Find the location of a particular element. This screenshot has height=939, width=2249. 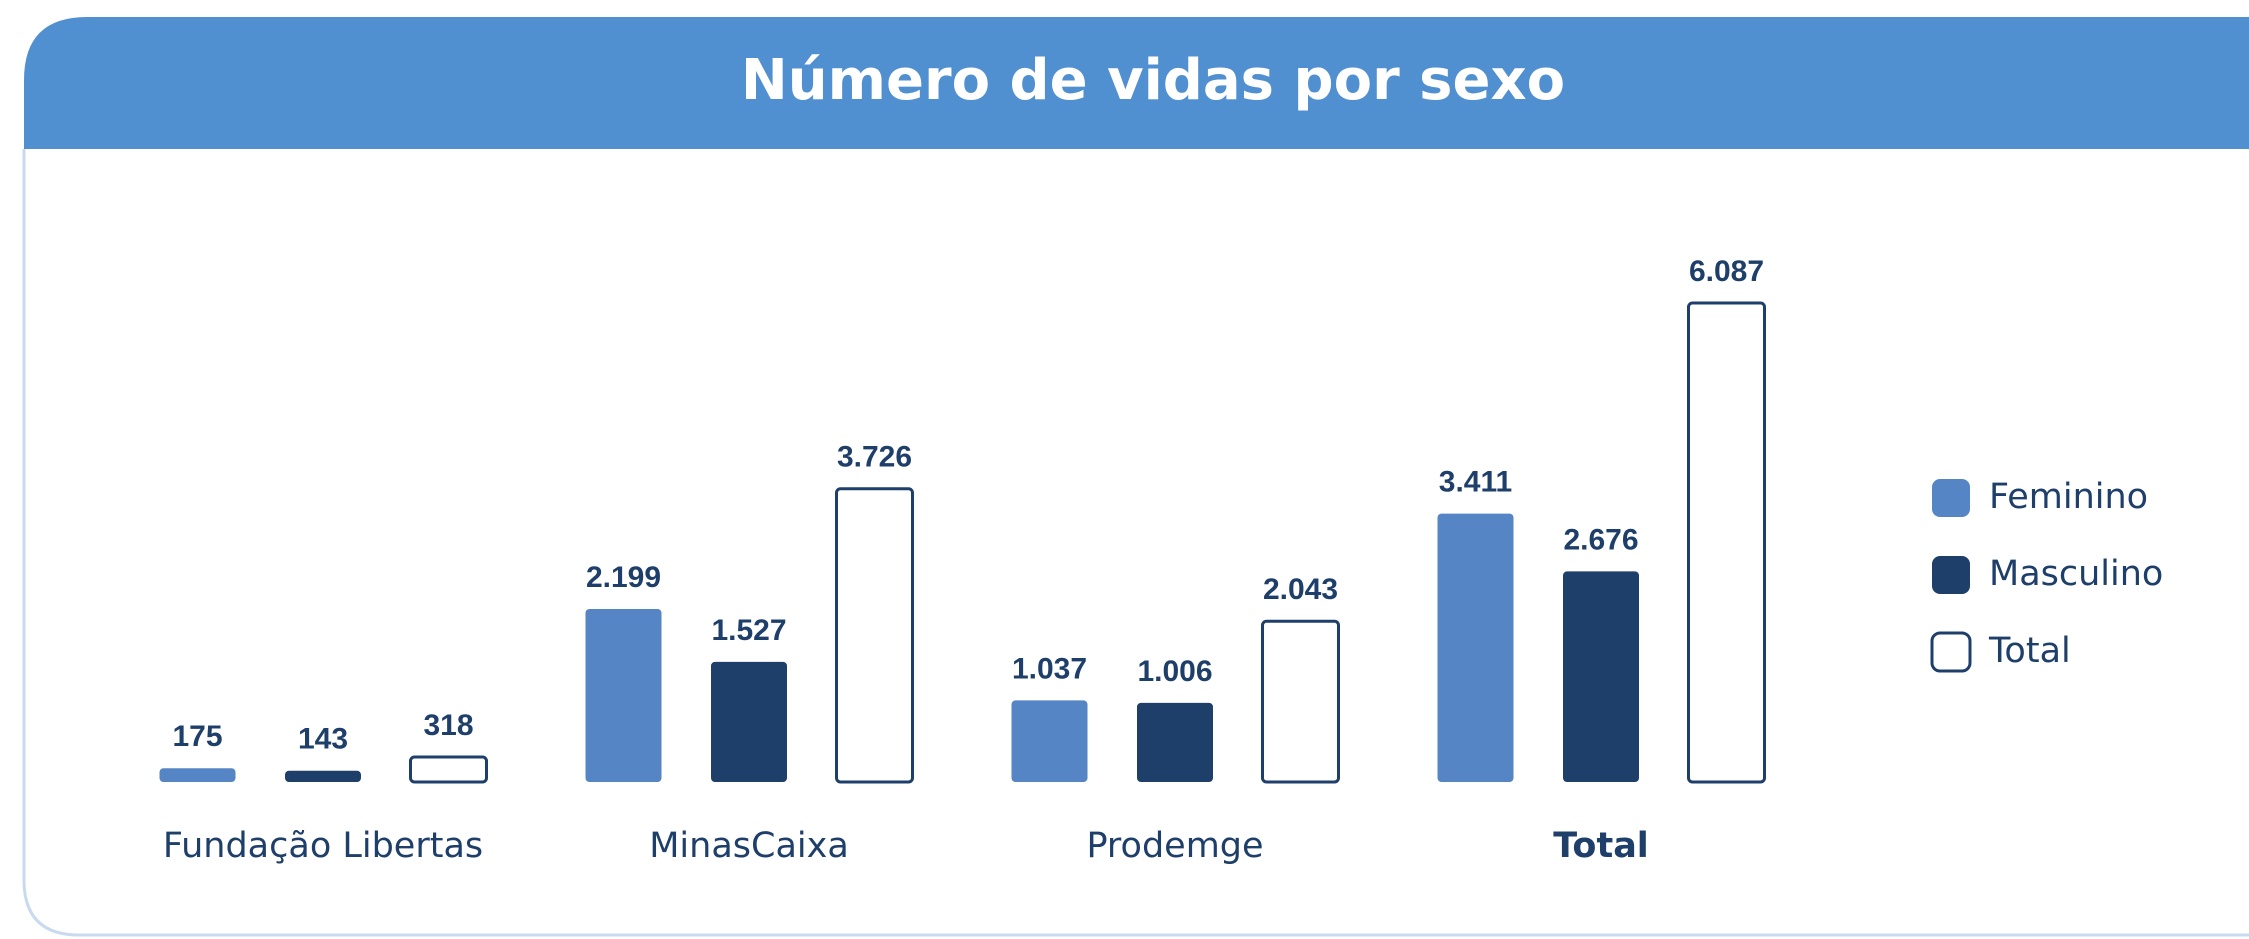

x-tick-label: Total is located at coordinates (1601, 846).